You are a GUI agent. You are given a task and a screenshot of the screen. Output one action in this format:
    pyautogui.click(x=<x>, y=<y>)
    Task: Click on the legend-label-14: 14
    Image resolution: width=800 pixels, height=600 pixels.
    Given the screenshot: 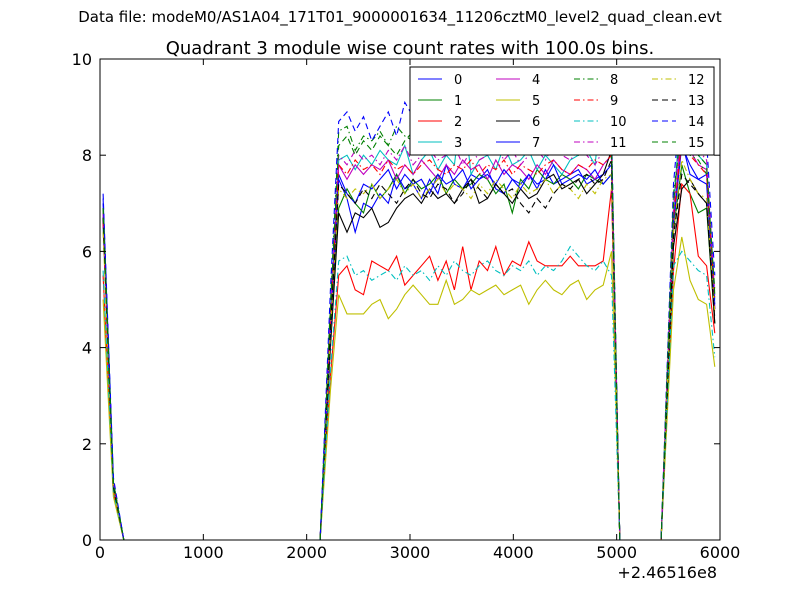 What is the action you would take?
    pyautogui.click(x=696, y=122)
    